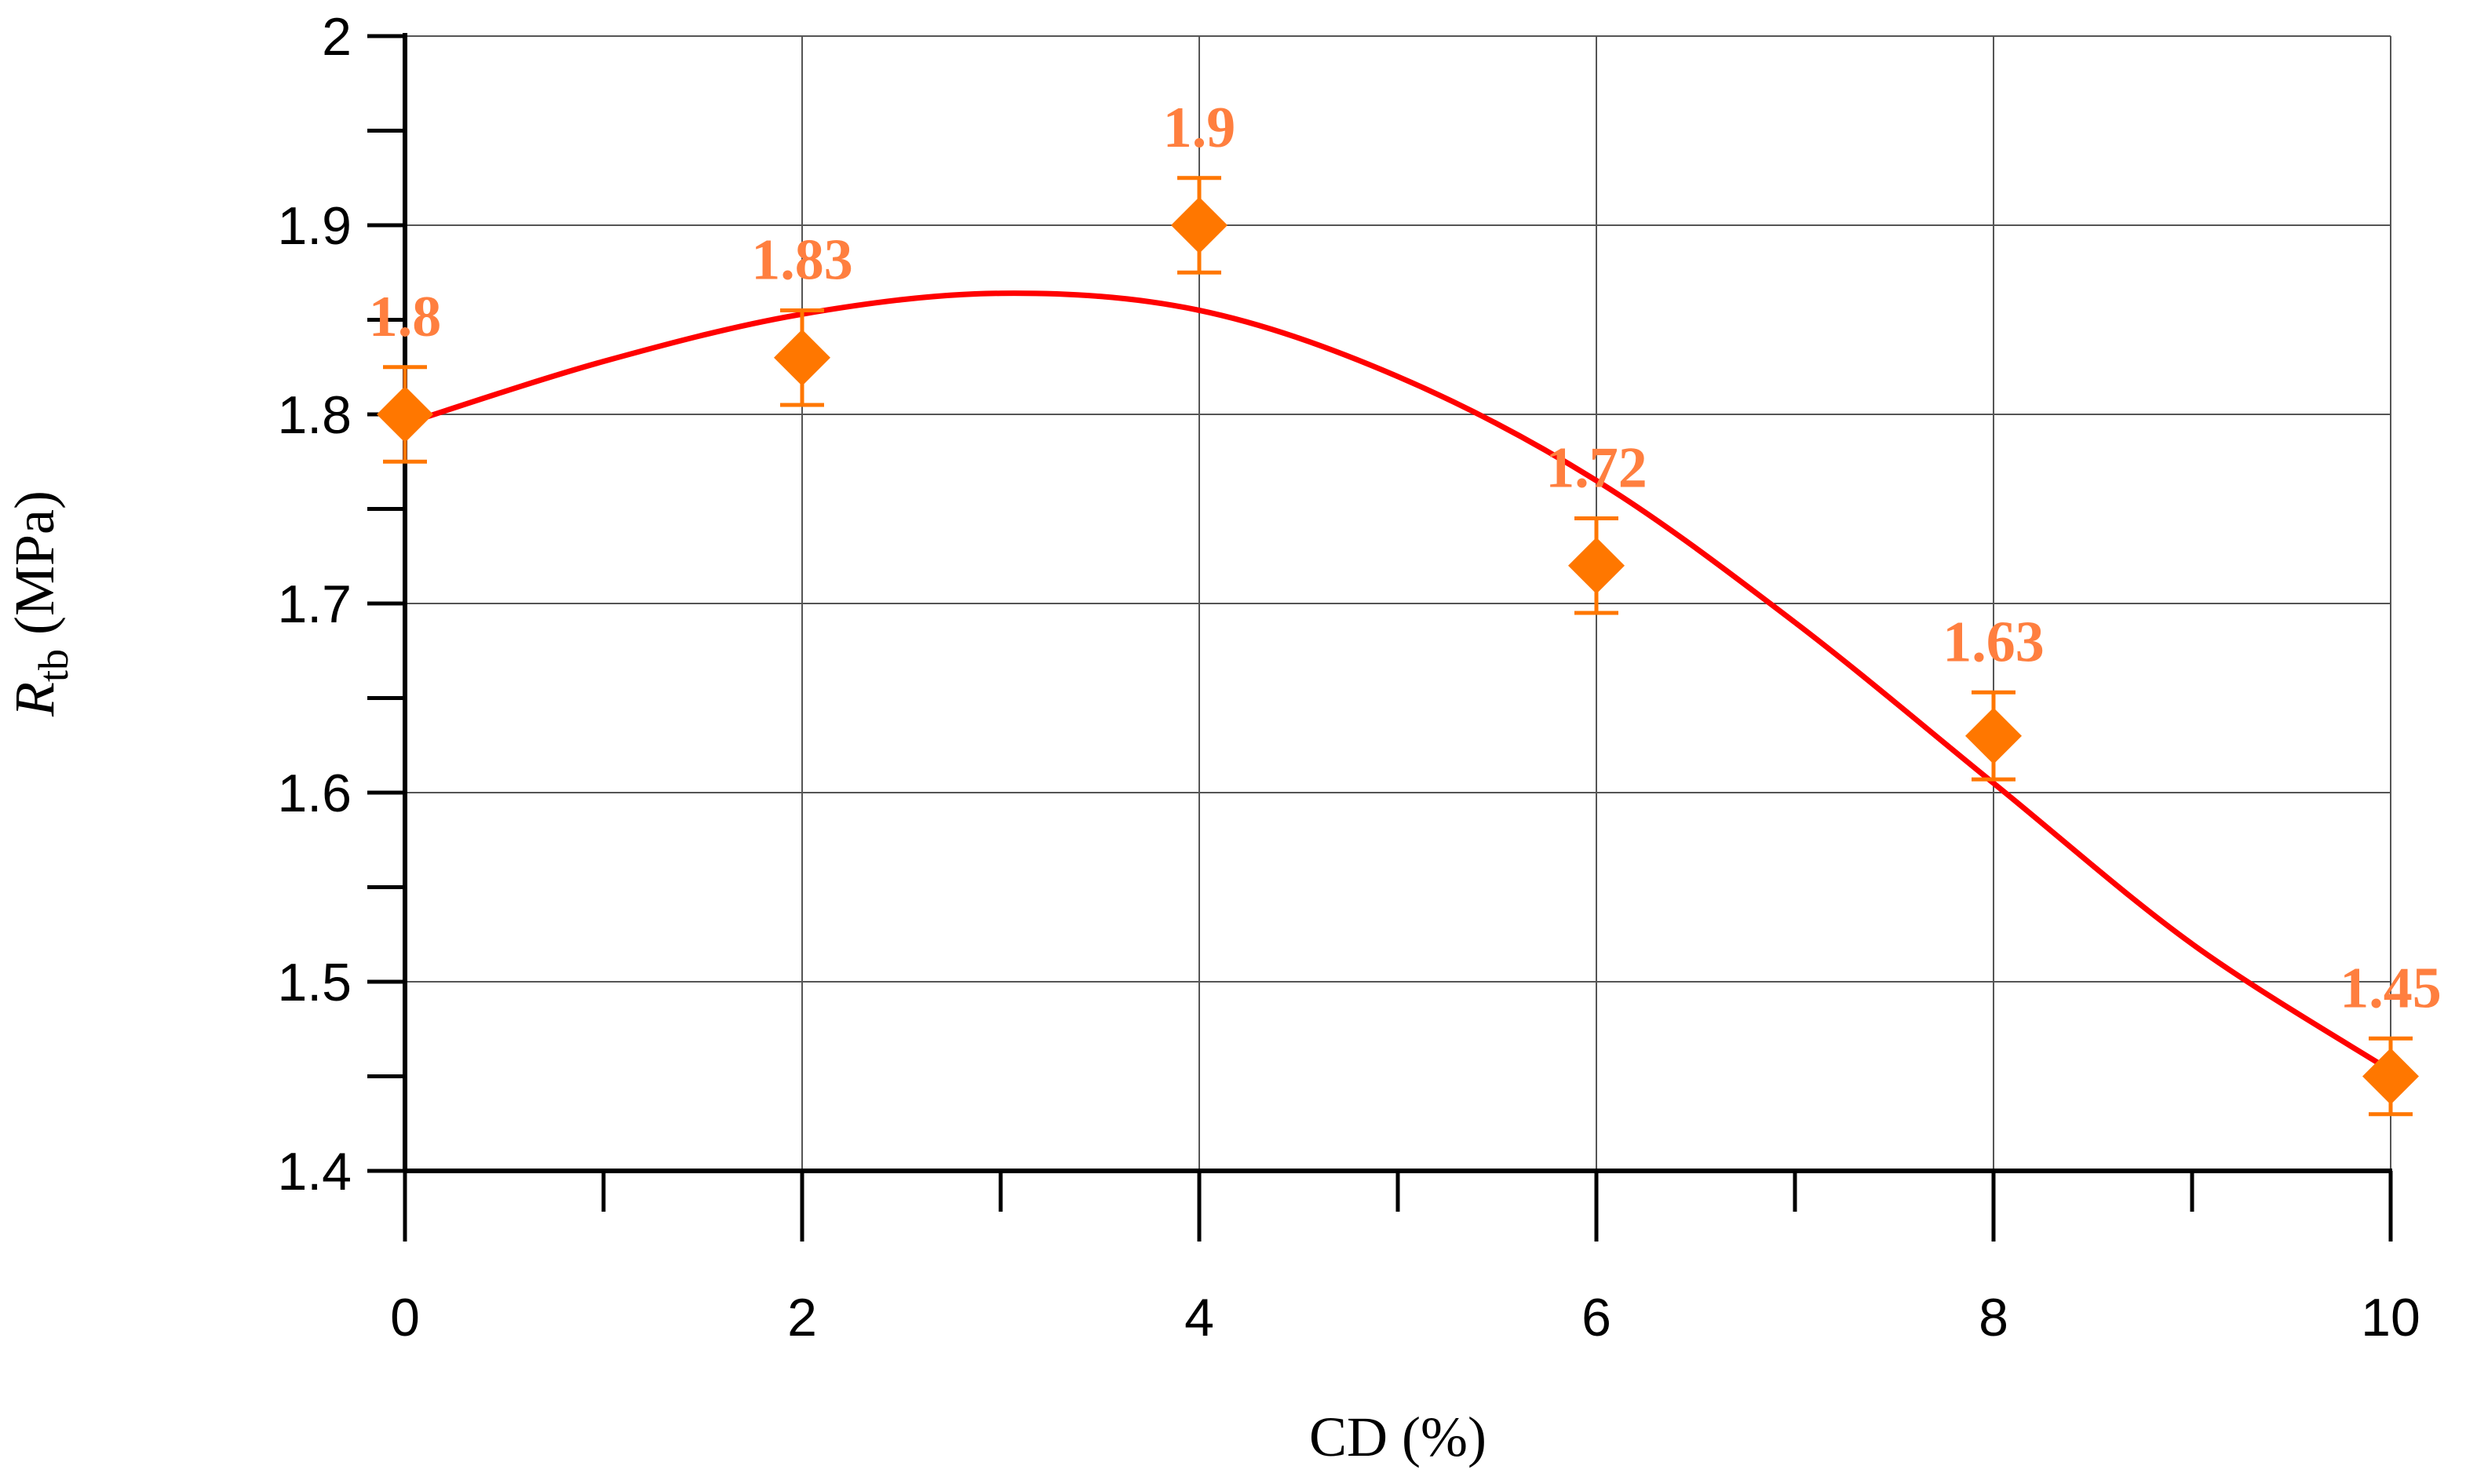 This screenshot has height=1484, width=2466. What do you see at coordinates (314, 982) in the screenshot?
I see `y-tick-label: 1.5` at bounding box center [314, 982].